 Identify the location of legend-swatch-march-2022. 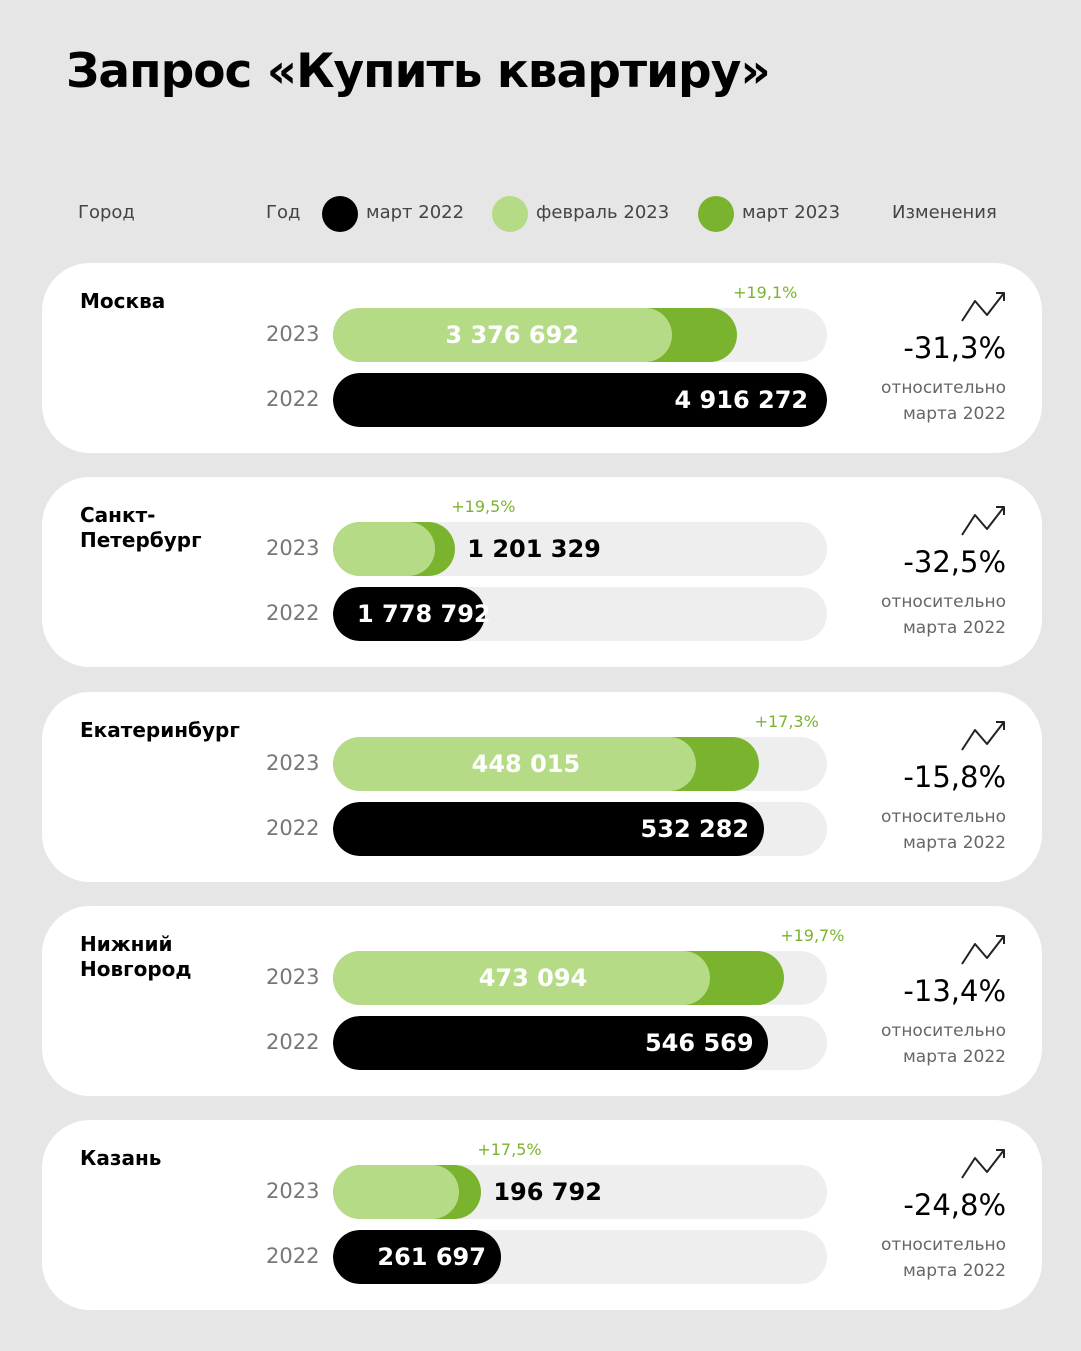
(340, 214).